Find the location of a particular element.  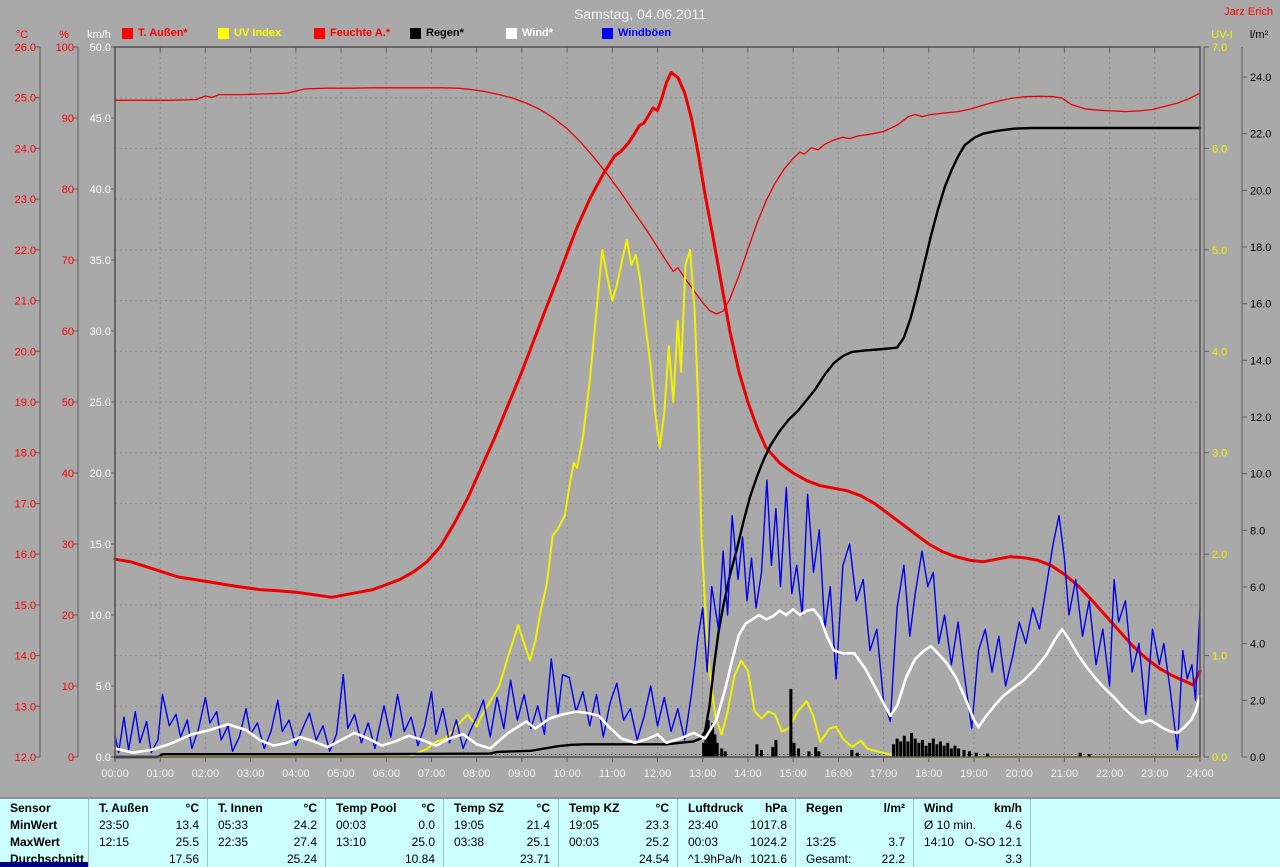

table-row: MaxWert is located at coordinates (44, 842).